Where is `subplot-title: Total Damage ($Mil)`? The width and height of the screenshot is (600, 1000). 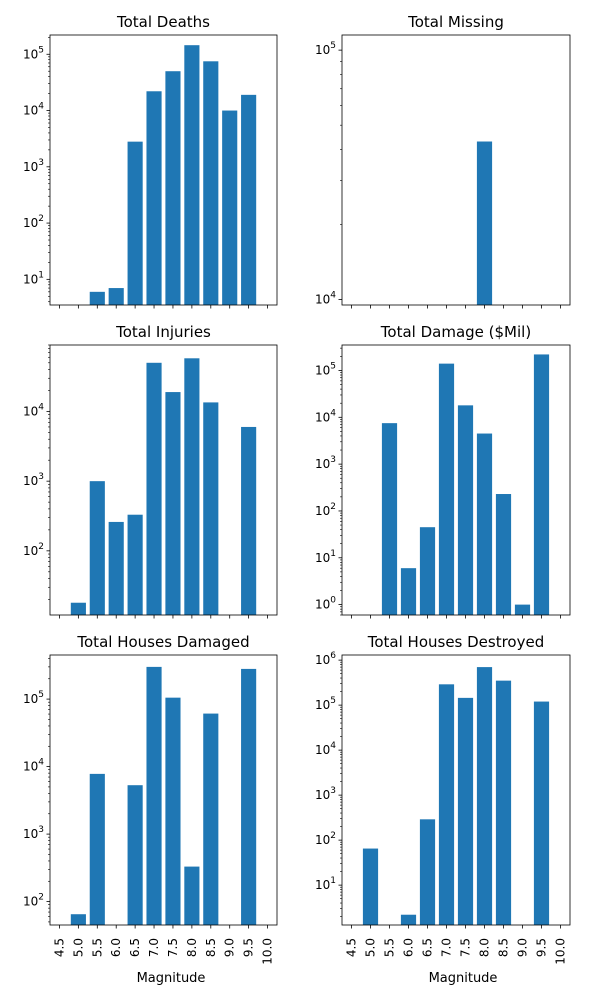
subplot-title: Total Damage ($Mil) is located at coordinates (455, 332).